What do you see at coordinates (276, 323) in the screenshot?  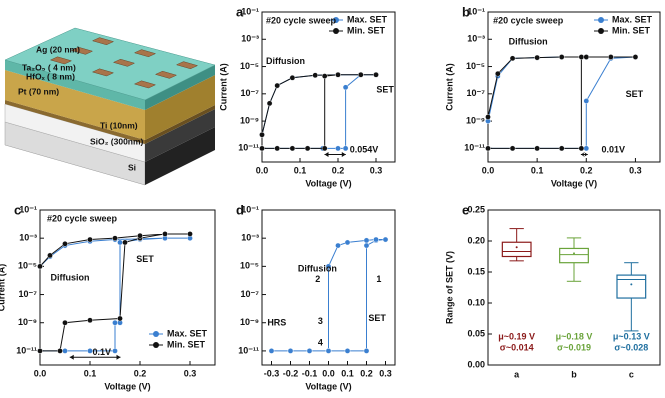 I see `annotation: HRS` at bounding box center [276, 323].